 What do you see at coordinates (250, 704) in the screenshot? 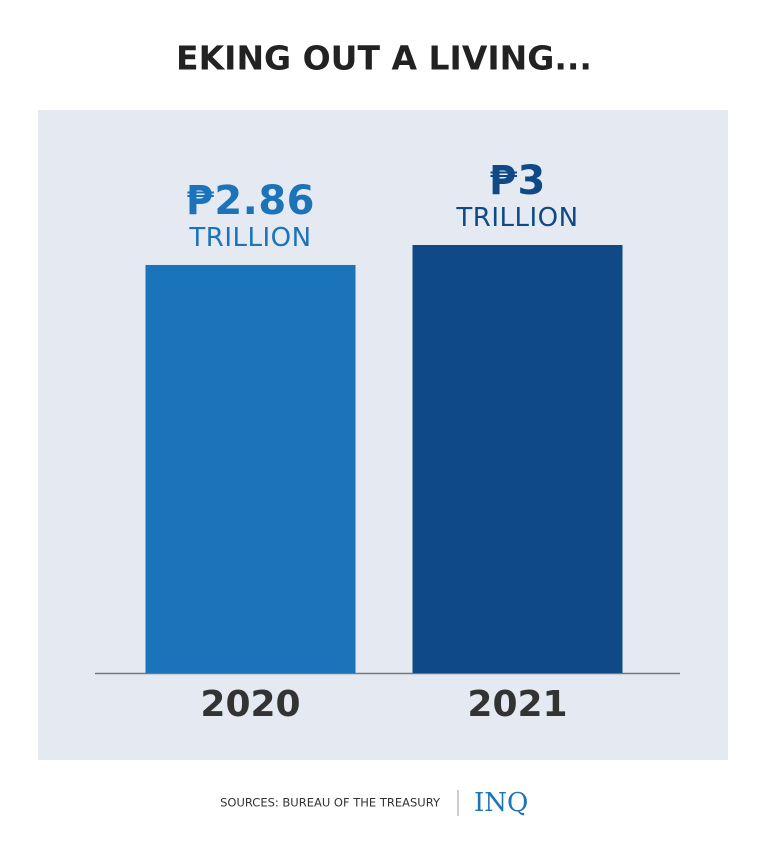
I see `x-tick-label: 2020` at bounding box center [250, 704].